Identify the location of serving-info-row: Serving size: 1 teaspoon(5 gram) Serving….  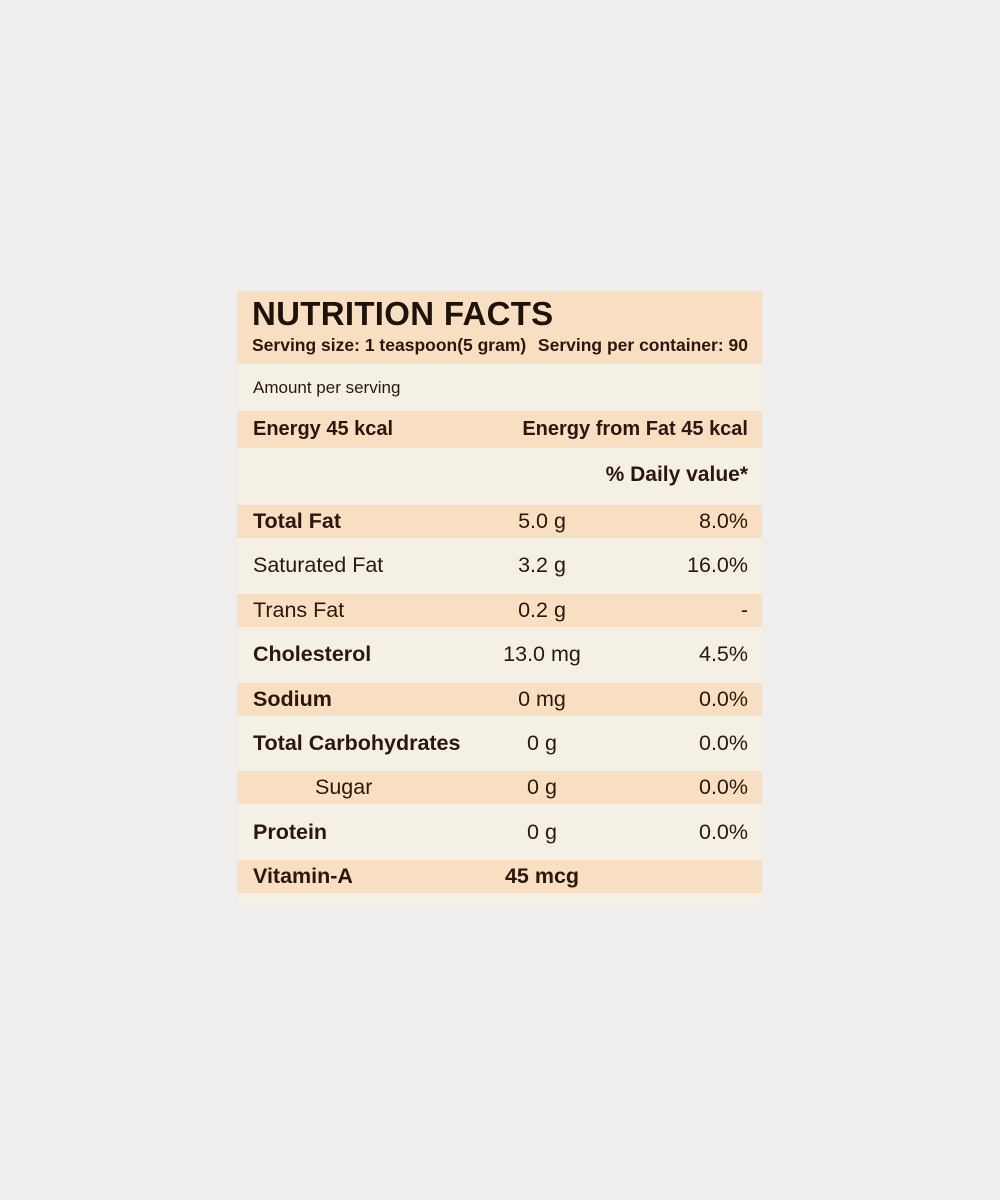
(500, 345).